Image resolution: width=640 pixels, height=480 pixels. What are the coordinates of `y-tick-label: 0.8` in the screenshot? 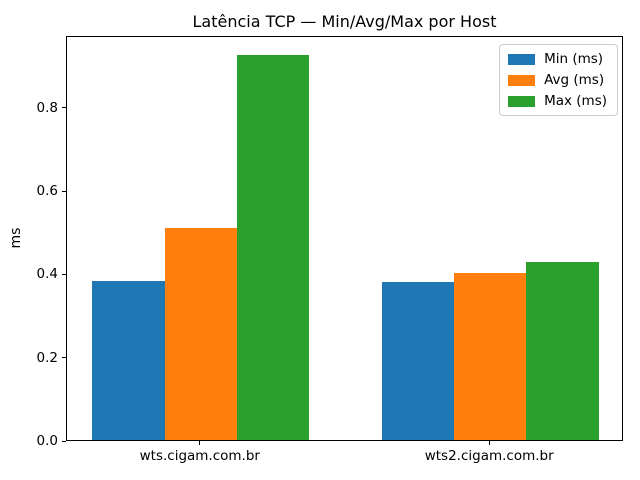 It's located at (47, 107).